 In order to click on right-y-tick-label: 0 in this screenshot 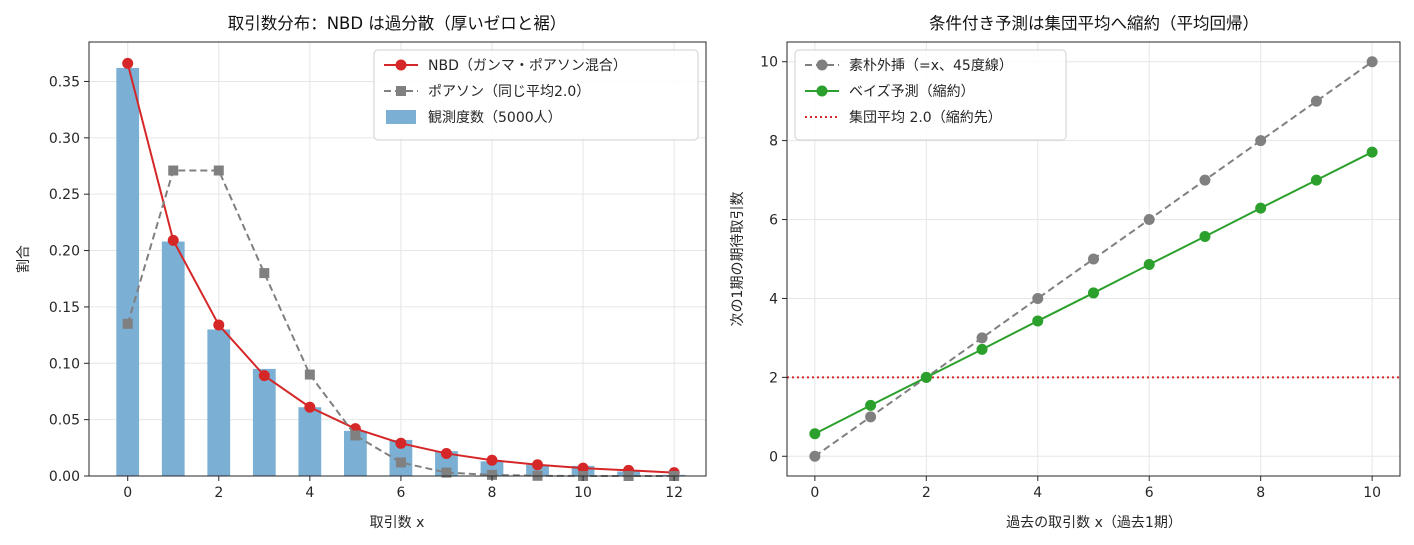, I will do `click(773, 457)`.